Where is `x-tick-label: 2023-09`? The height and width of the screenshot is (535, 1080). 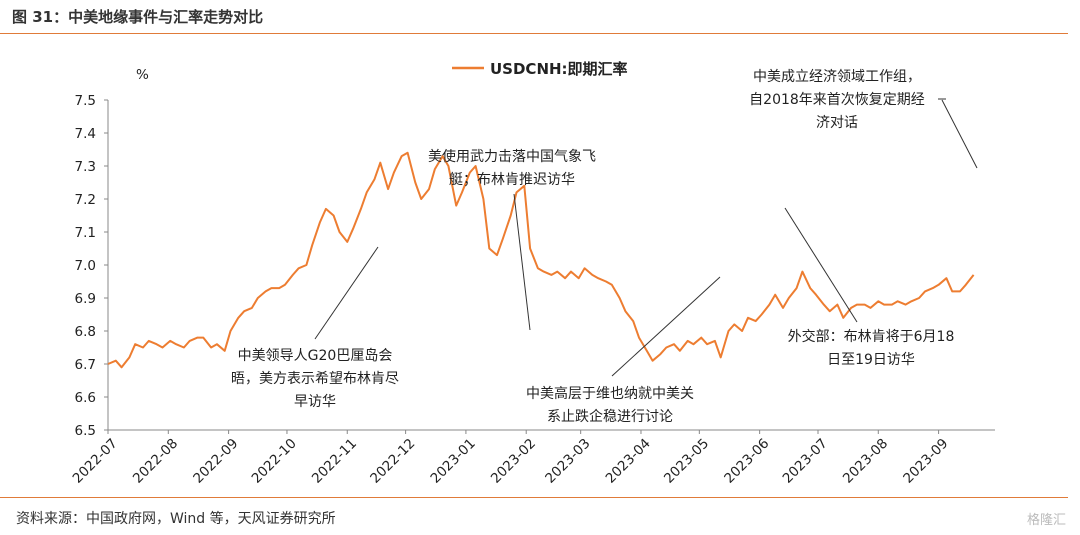
x-tick-label: 2023-09 is located at coordinates (925, 461).